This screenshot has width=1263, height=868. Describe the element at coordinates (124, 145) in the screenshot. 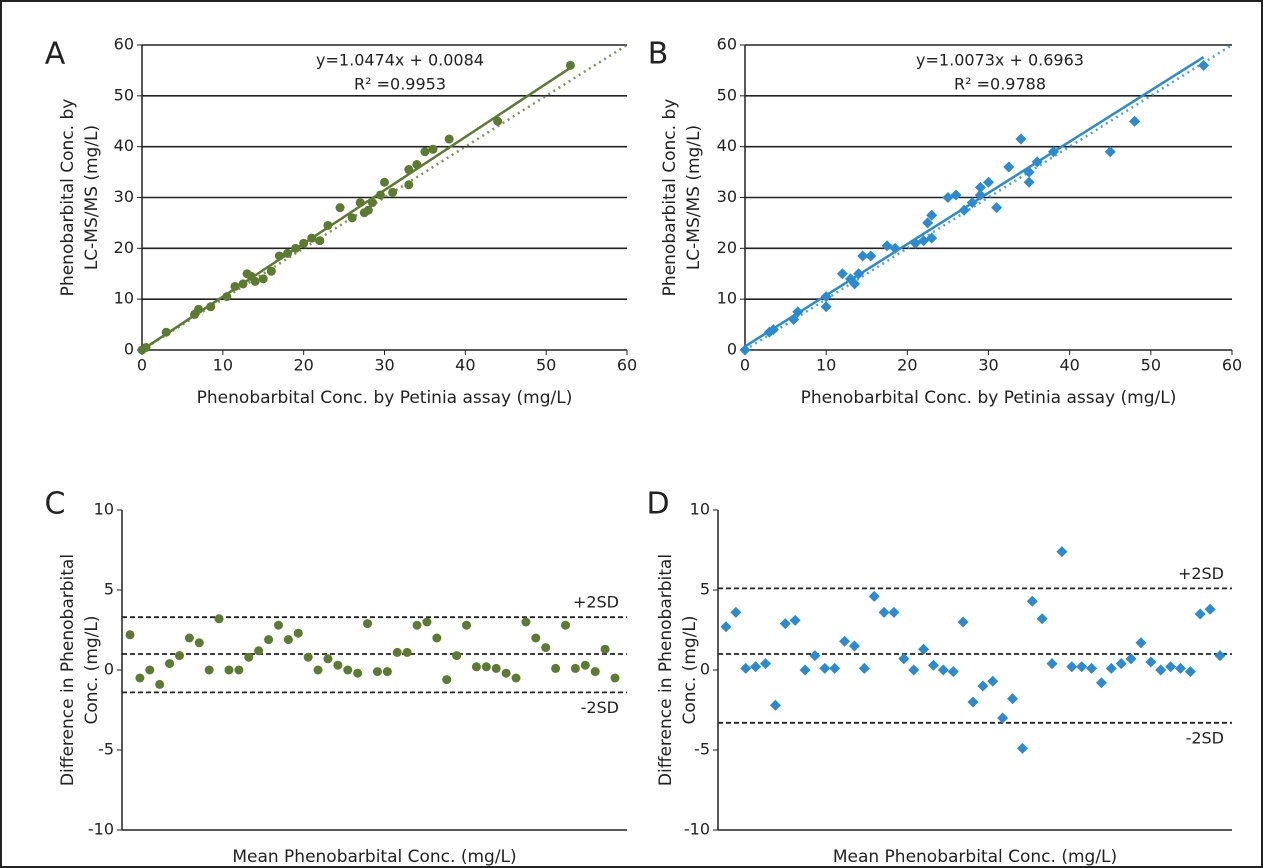

I see `y-tick-label: 40` at that location.